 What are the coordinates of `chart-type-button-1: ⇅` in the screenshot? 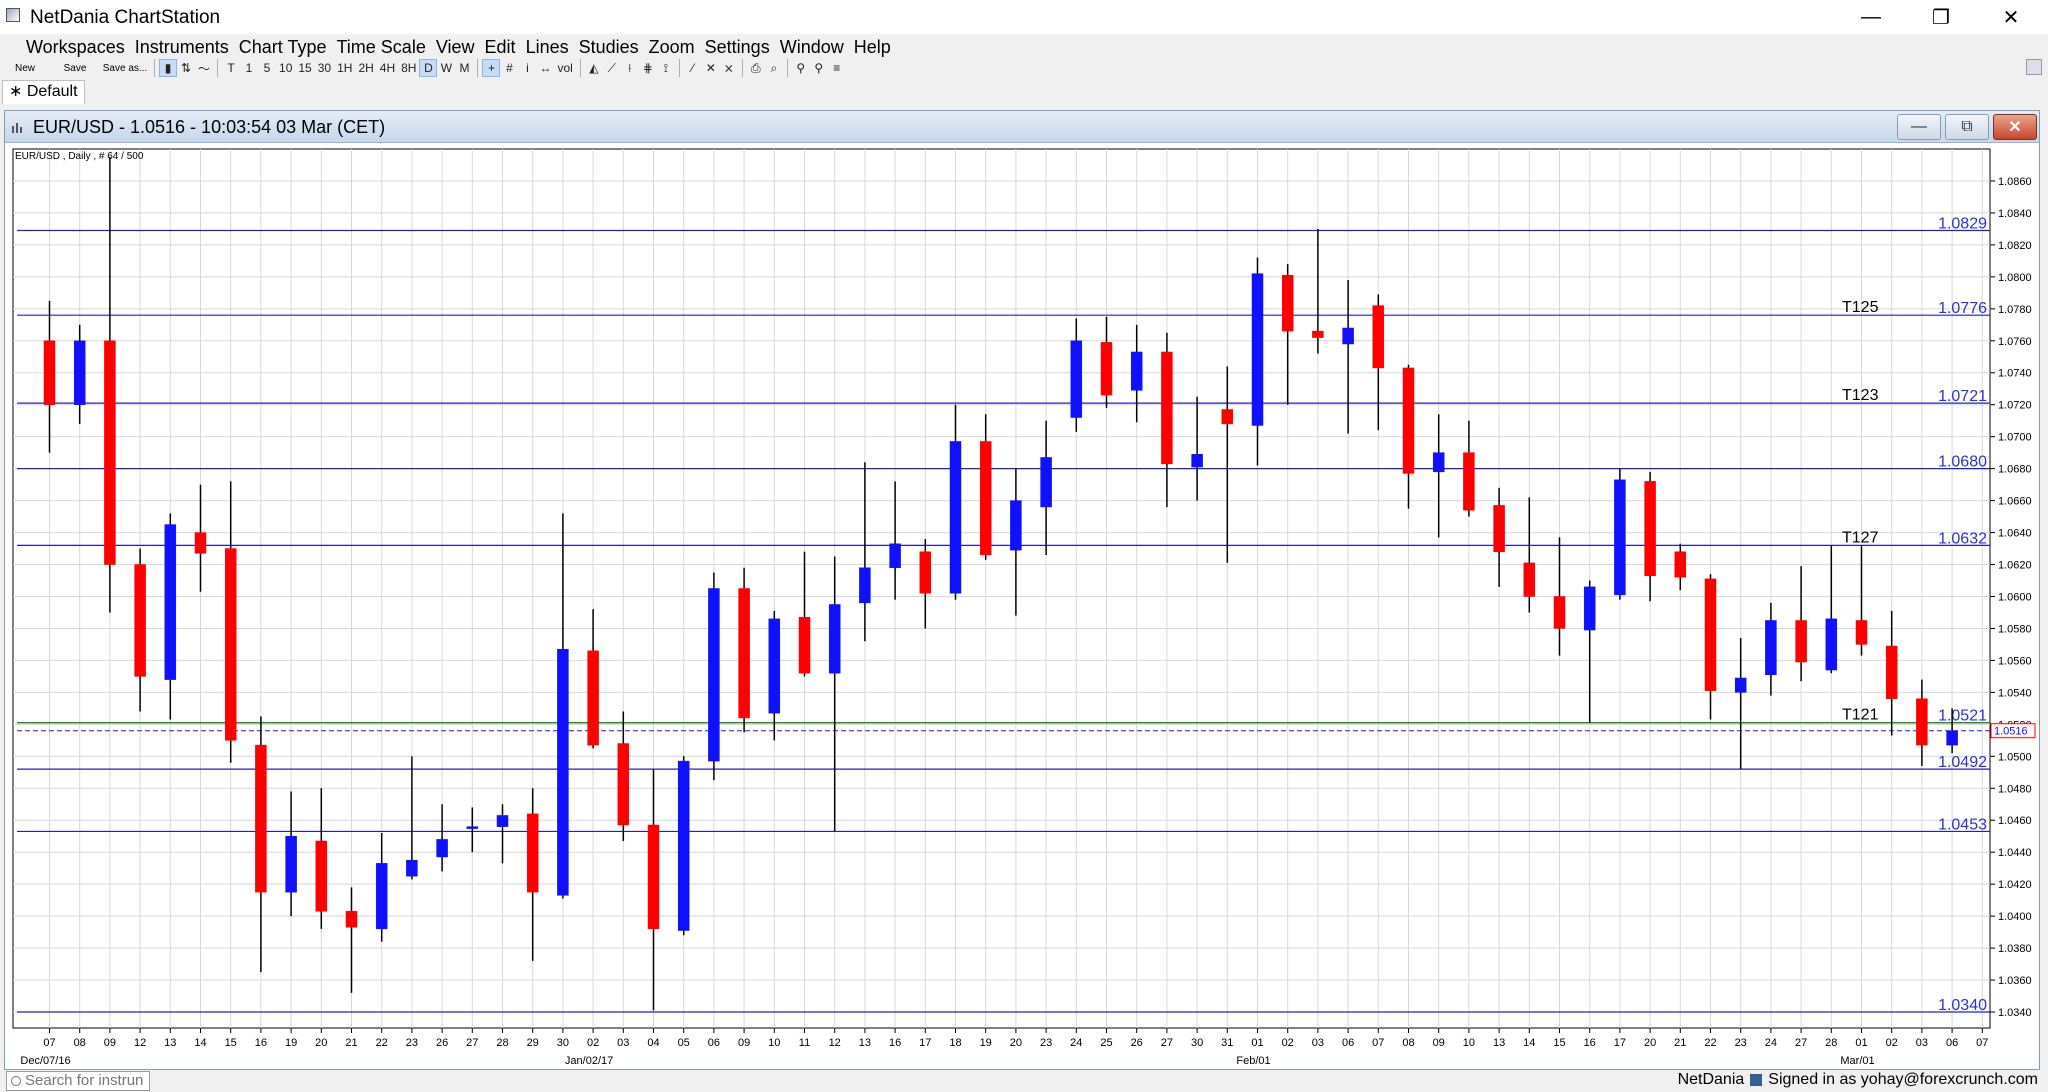 It's located at (186, 68).